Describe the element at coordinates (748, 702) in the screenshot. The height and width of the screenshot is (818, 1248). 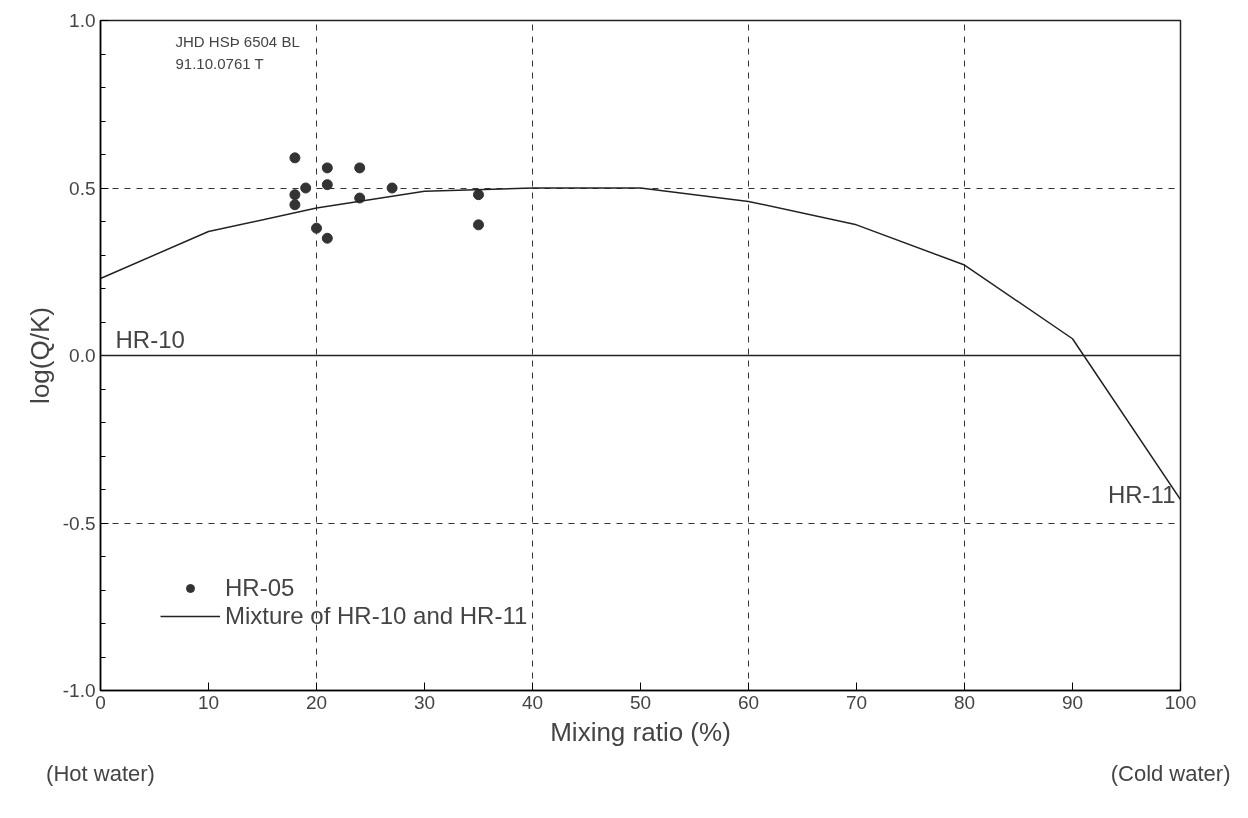
I see `x-tick-label: 60` at that location.